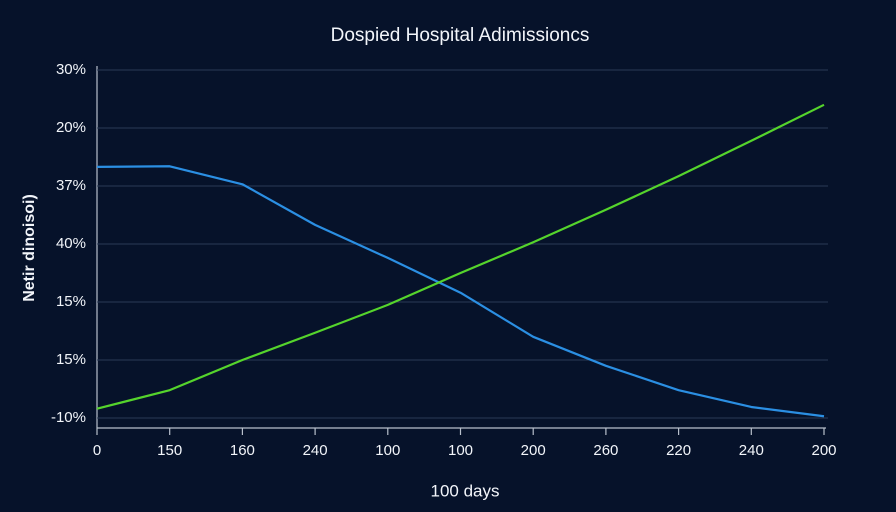 This screenshot has width=896, height=512. What do you see at coordinates (169, 450) in the screenshot?
I see `x-tick-label: 150` at bounding box center [169, 450].